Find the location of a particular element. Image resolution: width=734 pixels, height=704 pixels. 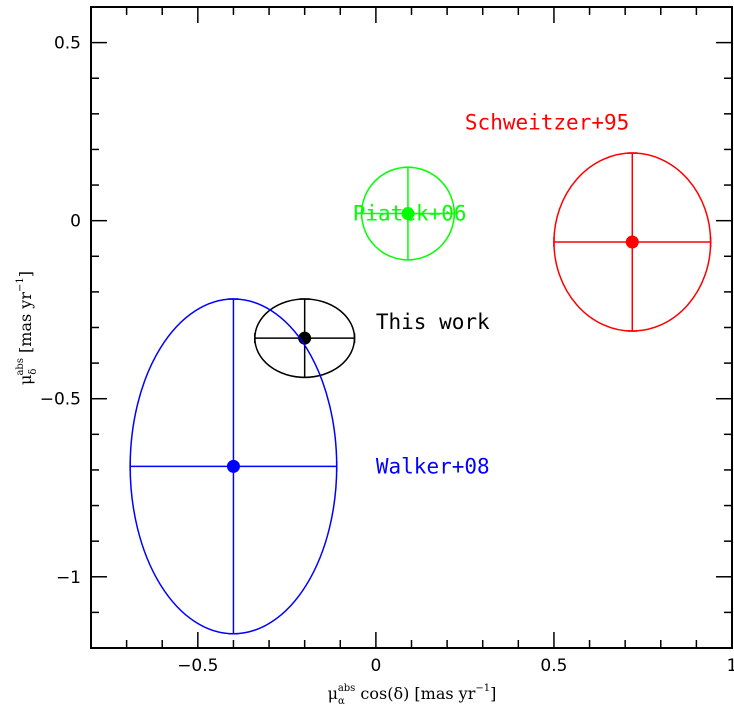

schweitzer-95-label: Schweitzer+95 is located at coordinates (547, 123).